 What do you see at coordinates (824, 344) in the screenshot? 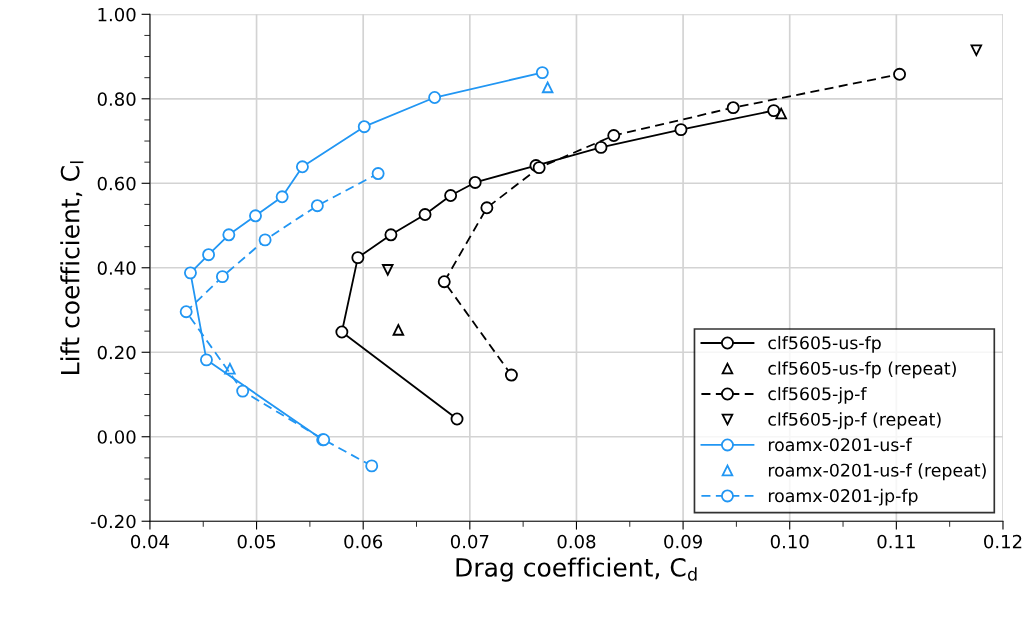
I see `legend-label: clf5605-us-fp` at bounding box center [824, 344].